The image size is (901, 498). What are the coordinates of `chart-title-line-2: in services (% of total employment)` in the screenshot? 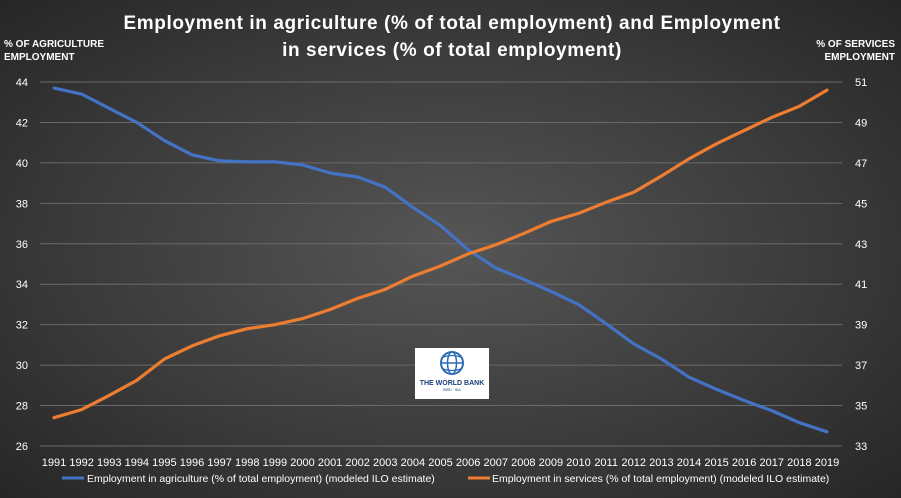 It's located at (452, 50).